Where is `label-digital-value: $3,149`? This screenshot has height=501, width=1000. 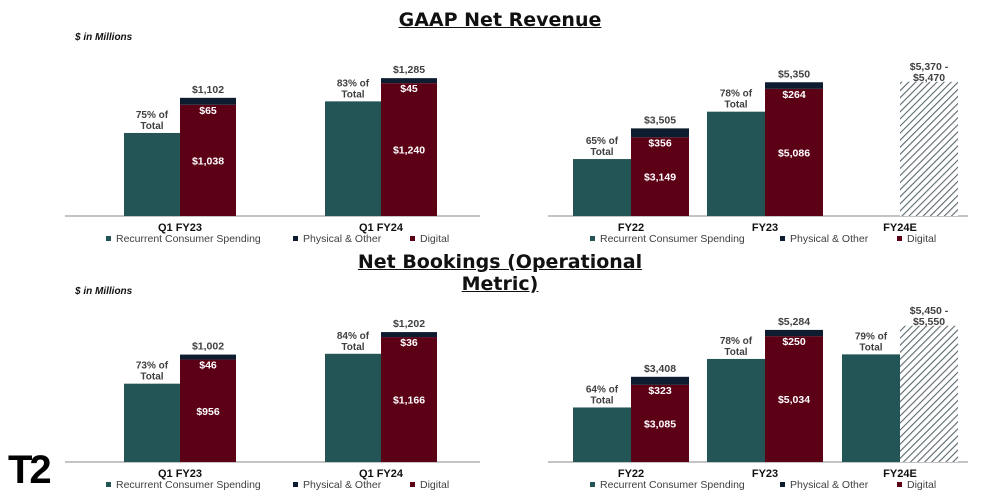
label-digital-value: $3,149 is located at coordinates (660, 178).